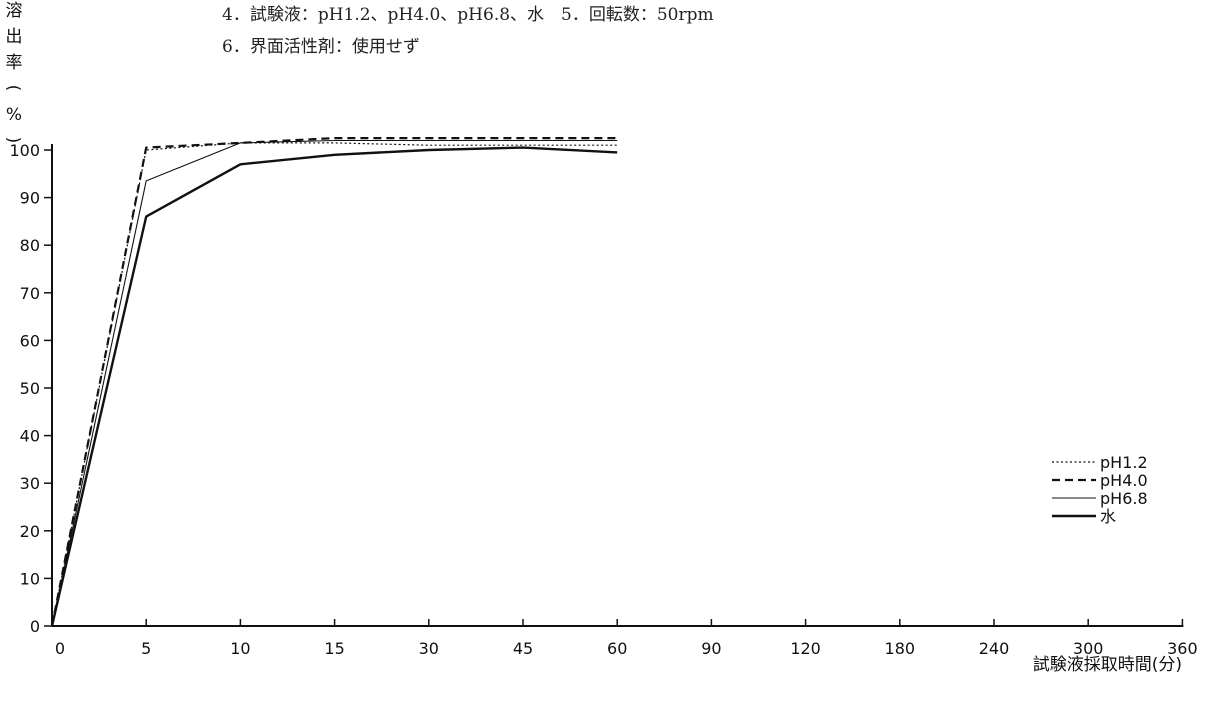 This screenshot has height=704, width=1208. I want to click on y-tick-label: 0, so click(35, 626).